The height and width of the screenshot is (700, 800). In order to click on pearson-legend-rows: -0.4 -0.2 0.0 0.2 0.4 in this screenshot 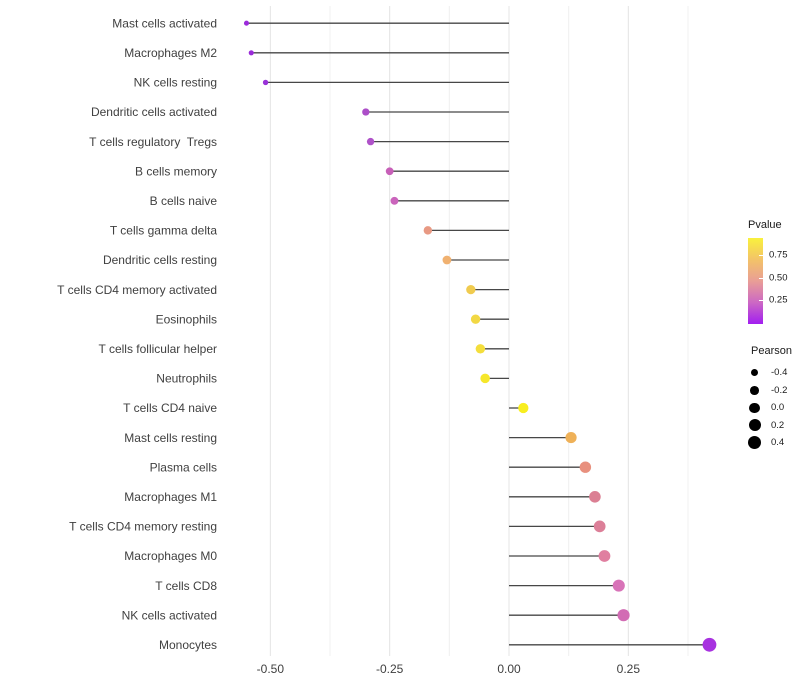, I will do `click(766, 408)`.